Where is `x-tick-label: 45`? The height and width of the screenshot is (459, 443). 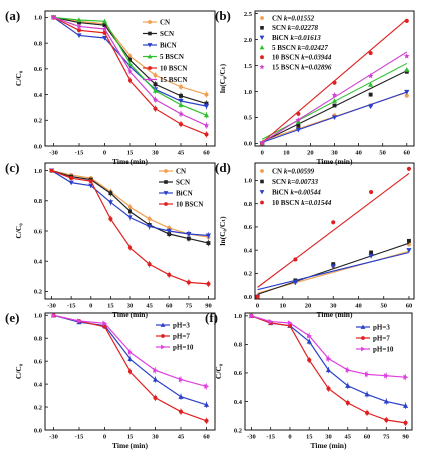 x-tick-label: 45 is located at coordinates (181, 153).